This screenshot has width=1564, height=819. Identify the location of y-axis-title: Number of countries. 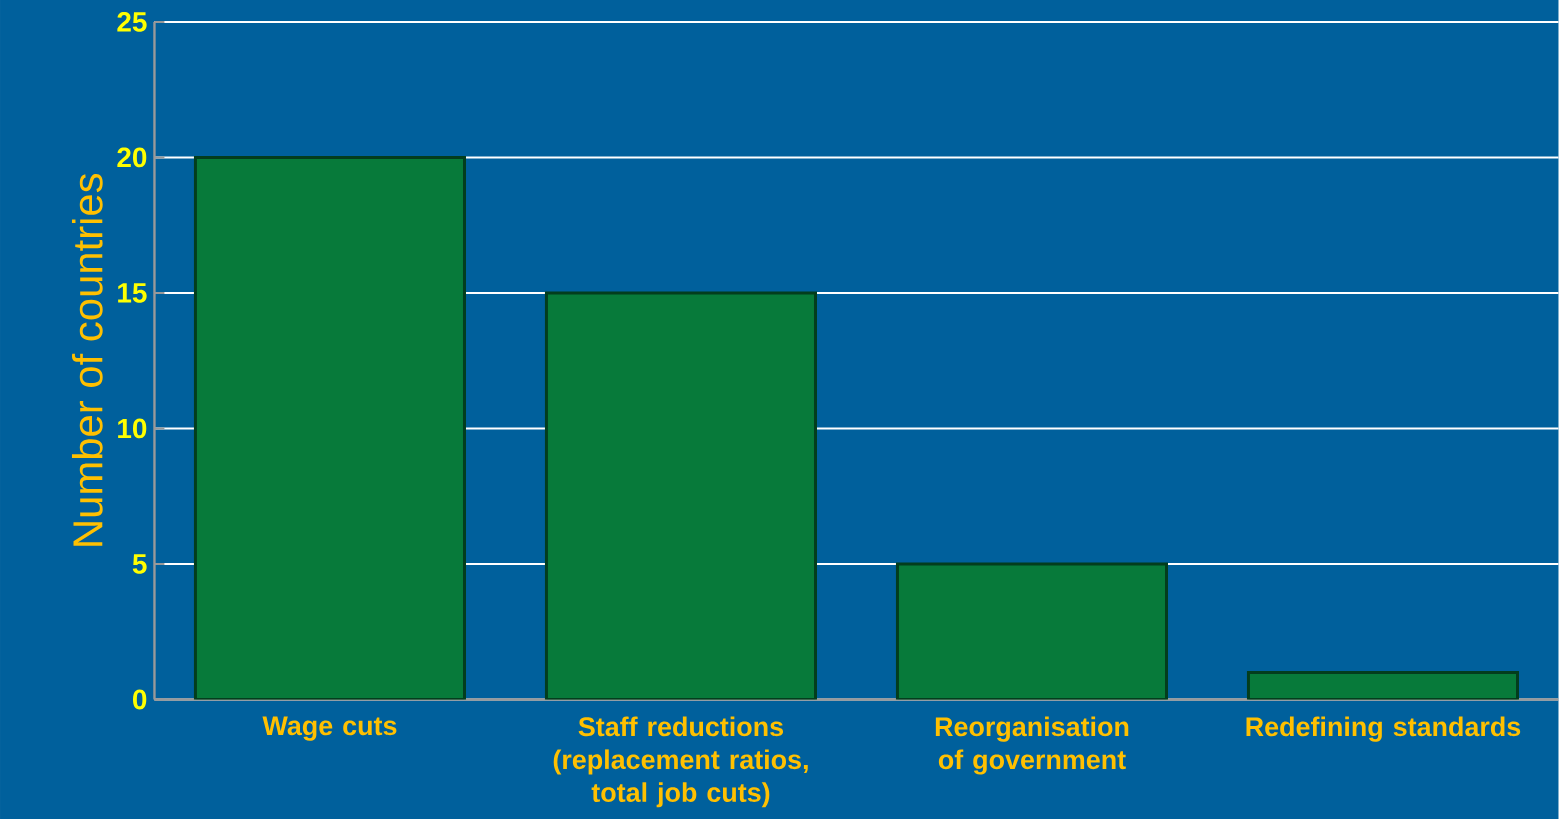
(87, 359).